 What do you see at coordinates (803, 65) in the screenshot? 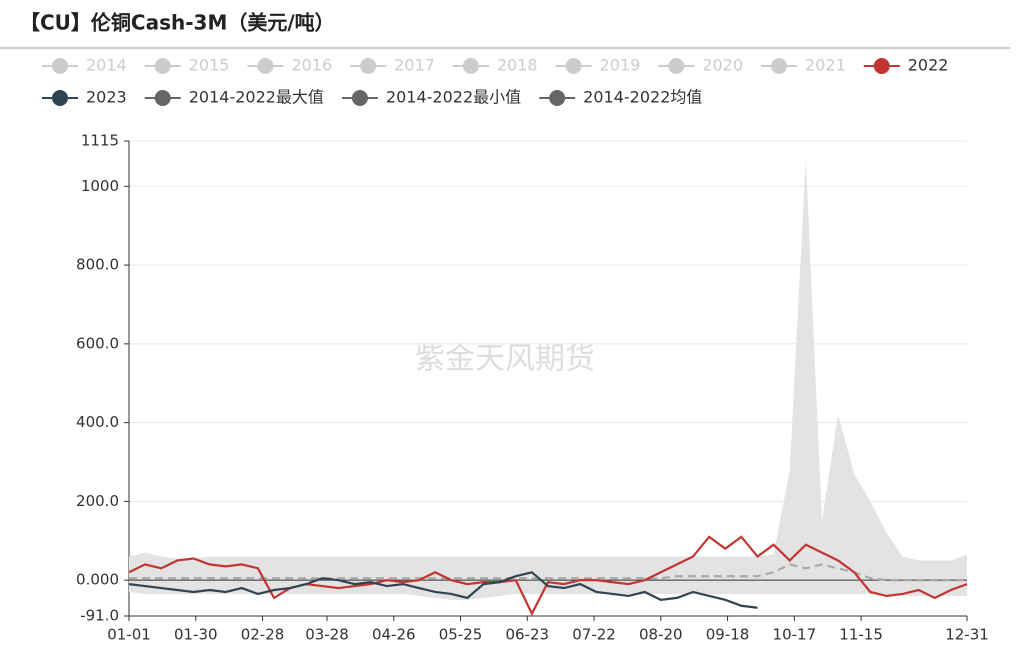
I see `legend-item: 2021` at bounding box center [803, 65].